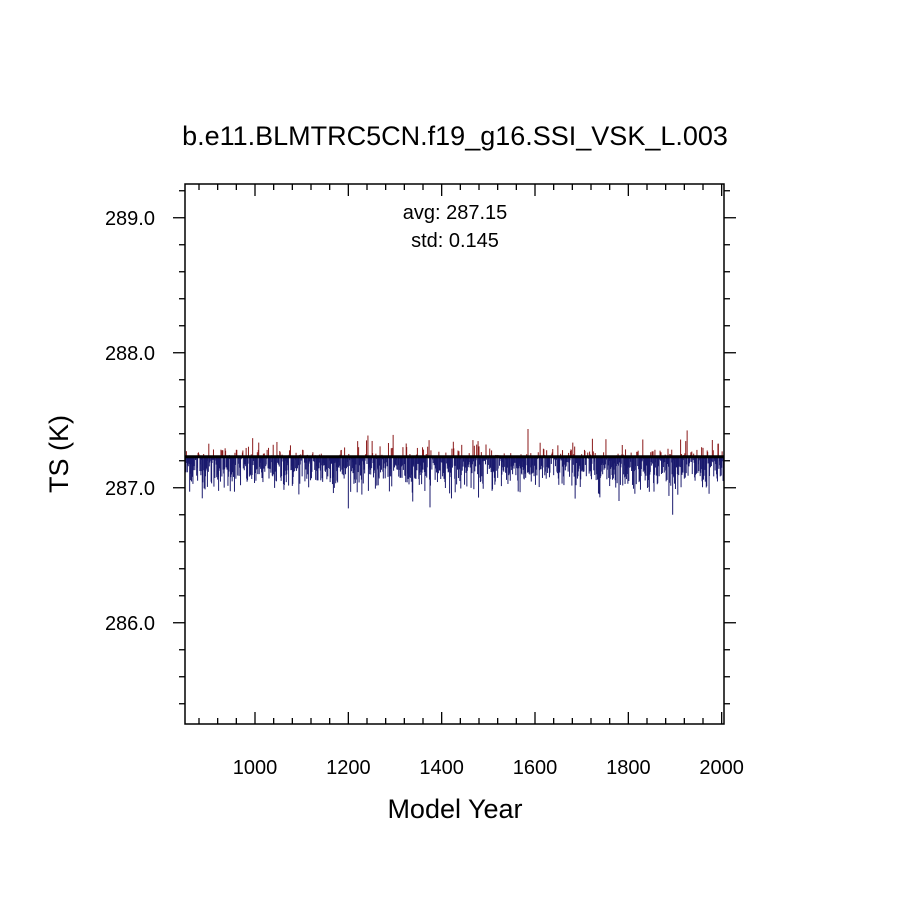 The height and width of the screenshot is (910, 910). Describe the element at coordinates (721, 768) in the screenshot. I see `x-tick-label: 2000` at that location.